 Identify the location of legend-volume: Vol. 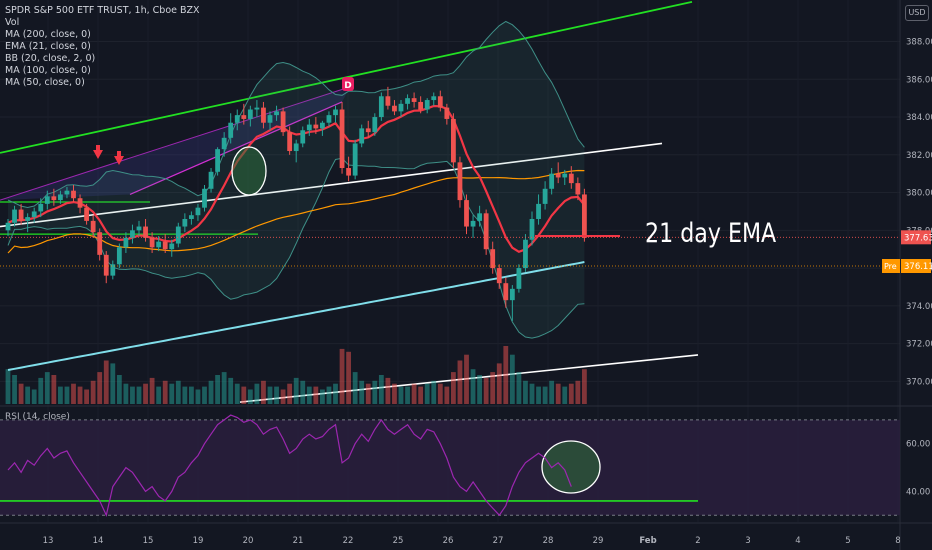
(12, 22).